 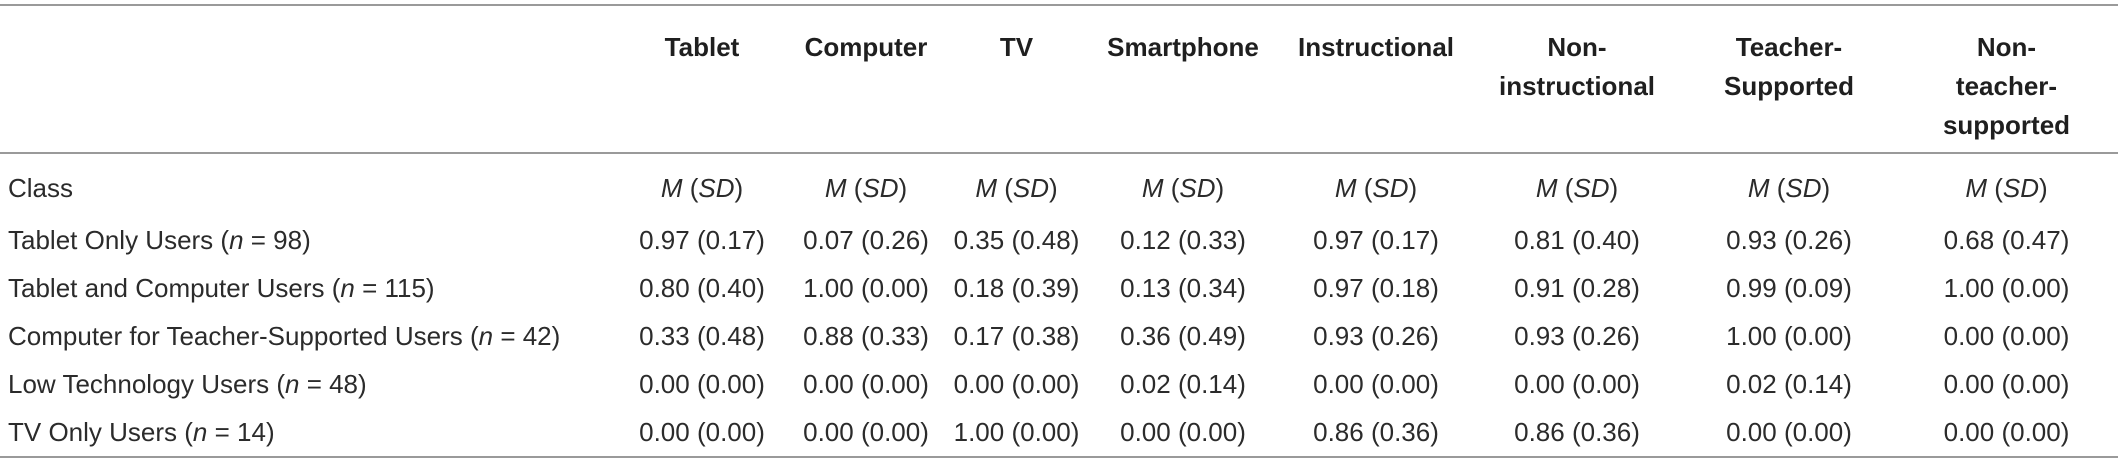 What do you see at coordinates (702, 287) in the screenshot?
I see `value-cell: 0.80 (0.40)` at bounding box center [702, 287].